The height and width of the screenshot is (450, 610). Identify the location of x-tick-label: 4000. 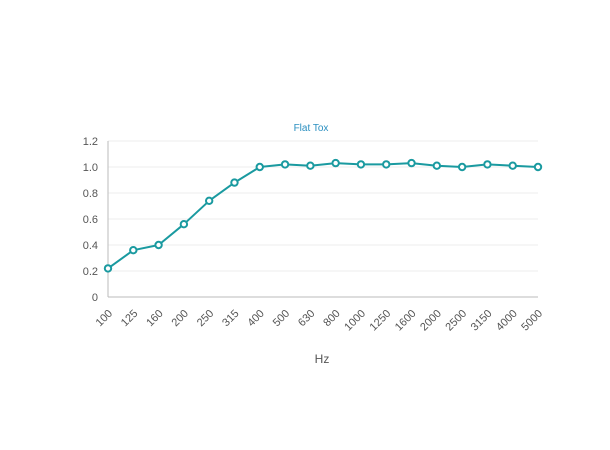
(507, 321).